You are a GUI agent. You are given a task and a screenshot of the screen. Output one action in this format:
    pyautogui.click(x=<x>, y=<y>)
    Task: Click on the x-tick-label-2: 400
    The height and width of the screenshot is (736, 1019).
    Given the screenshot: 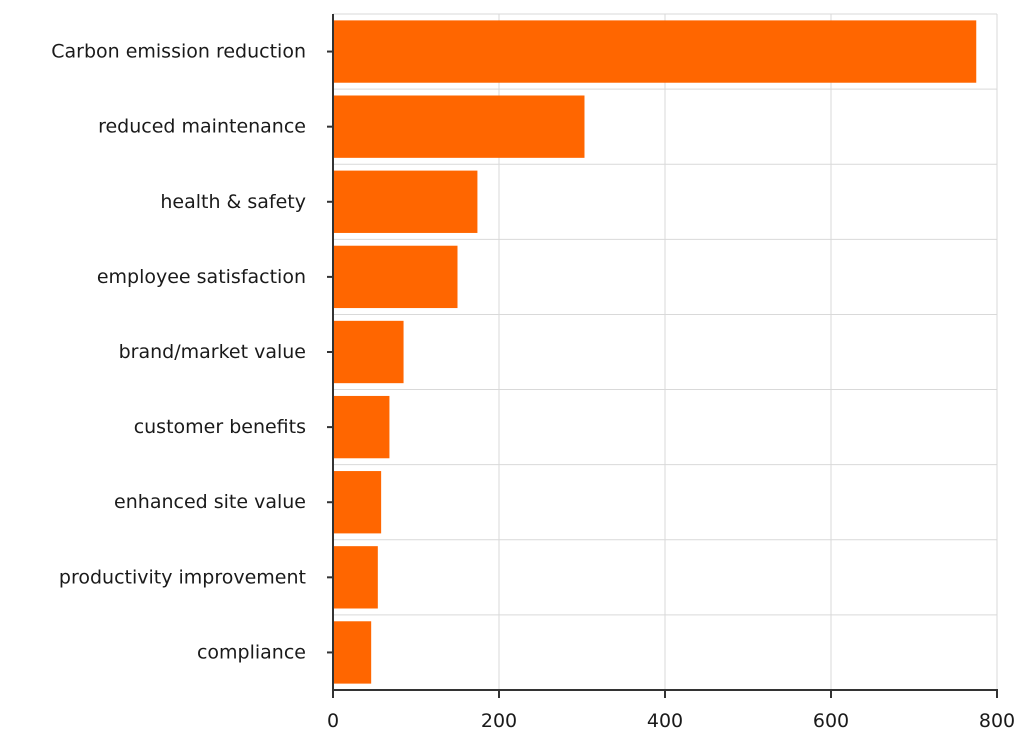 What is the action you would take?
    pyautogui.click(x=665, y=721)
    